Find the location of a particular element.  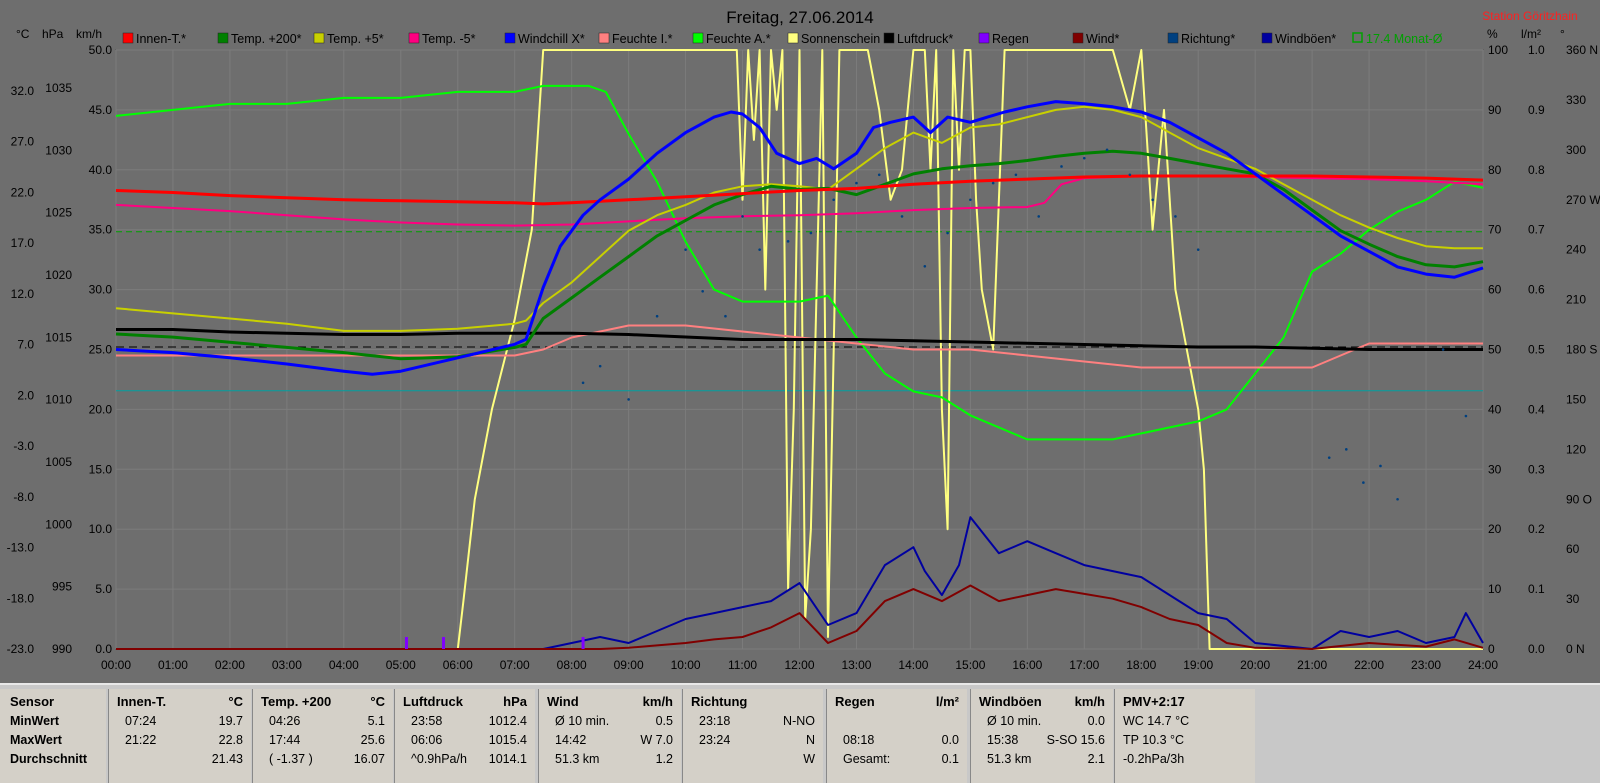

tick-label-x: 21:00 is located at coordinates (1312, 665).